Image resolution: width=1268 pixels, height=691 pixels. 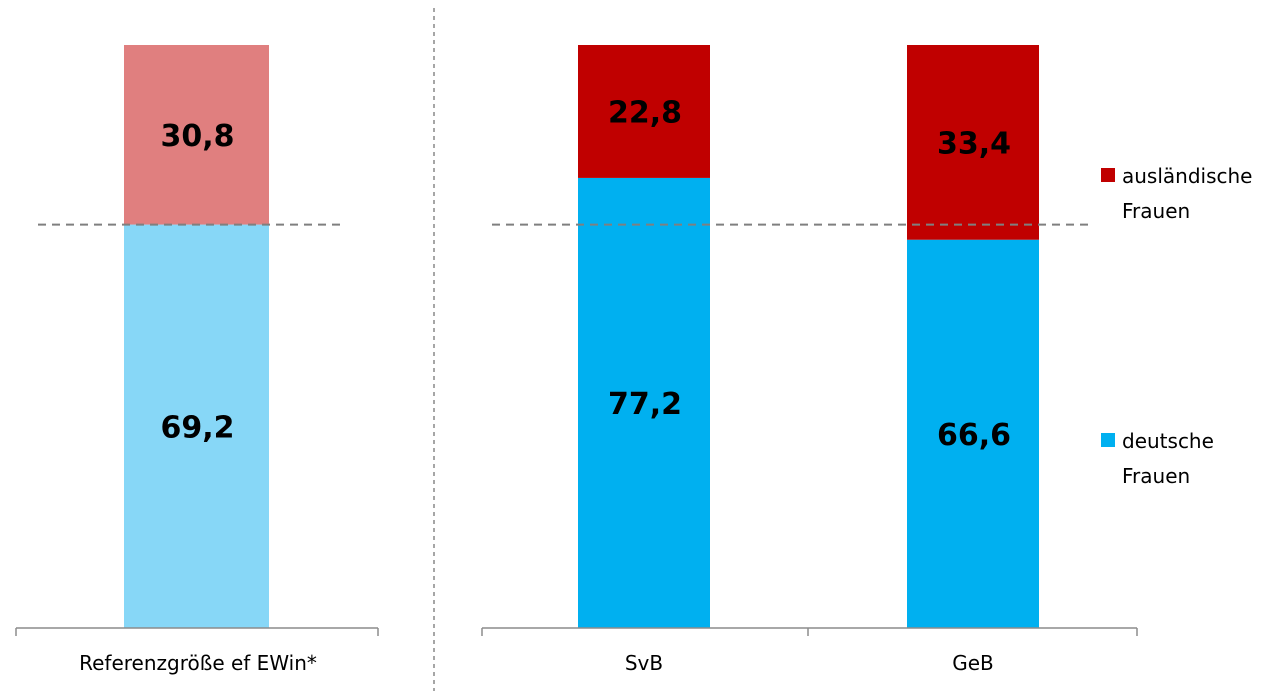 I want to click on data-label-auslaendische-0: 30,8, so click(x=197, y=136).